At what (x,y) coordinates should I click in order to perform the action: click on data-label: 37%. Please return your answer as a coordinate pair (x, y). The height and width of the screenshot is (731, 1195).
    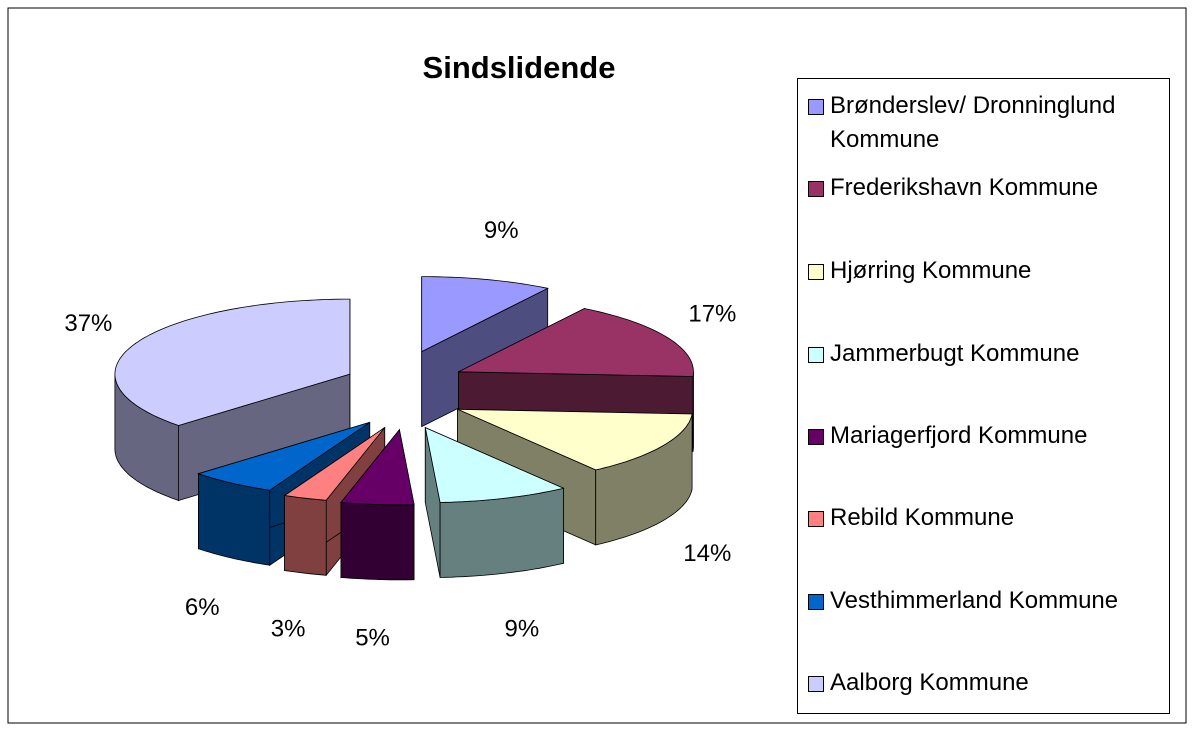
    Looking at the image, I should click on (88, 323).